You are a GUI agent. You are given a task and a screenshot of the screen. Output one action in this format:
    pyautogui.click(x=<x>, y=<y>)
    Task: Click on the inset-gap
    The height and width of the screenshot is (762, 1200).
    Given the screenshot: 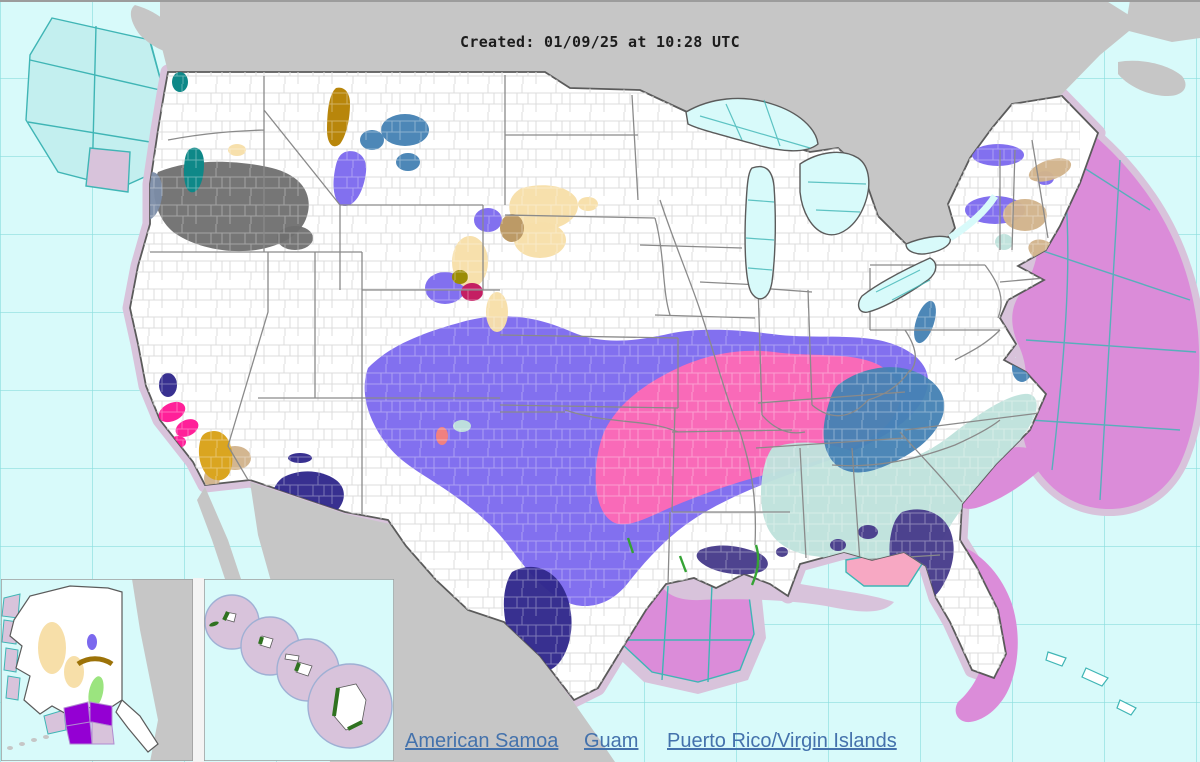 What is the action you would take?
    pyautogui.click(x=198, y=670)
    